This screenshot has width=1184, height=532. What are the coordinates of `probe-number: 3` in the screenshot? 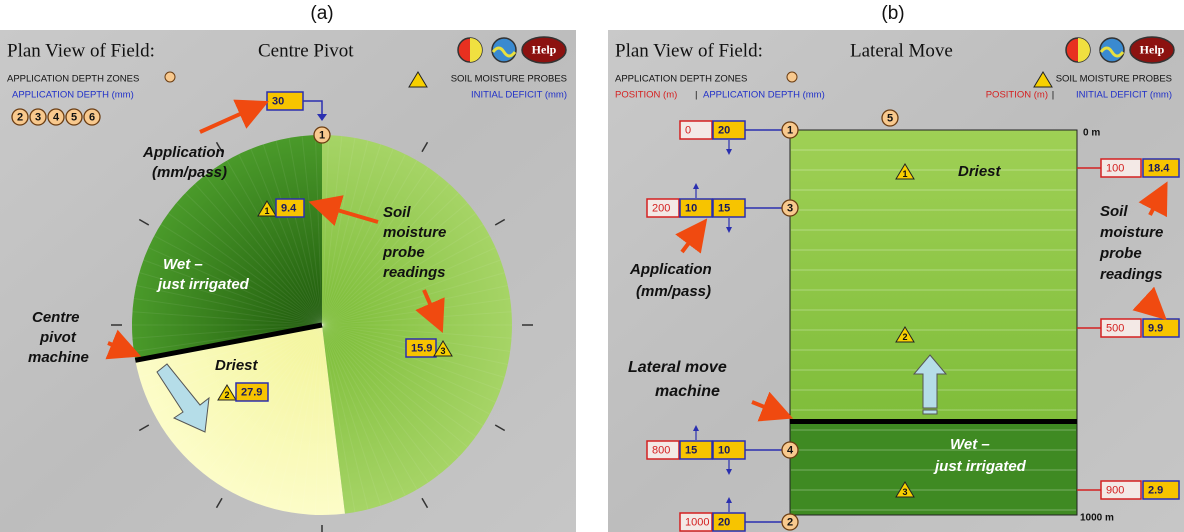 It's located at (442, 351).